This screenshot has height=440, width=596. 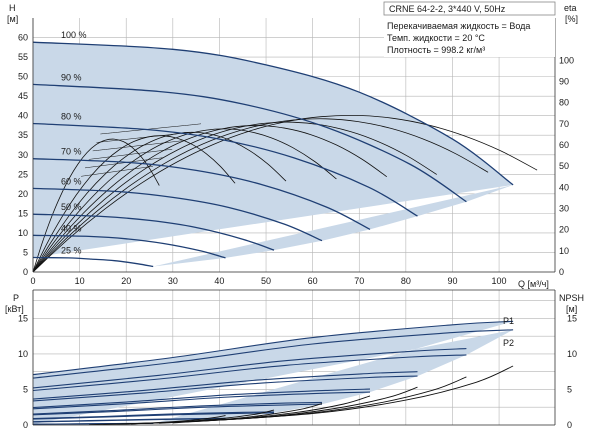 What do you see at coordinates (126, 281) in the screenshot?
I see `q-tick-label: 20` at bounding box center [126, 281].